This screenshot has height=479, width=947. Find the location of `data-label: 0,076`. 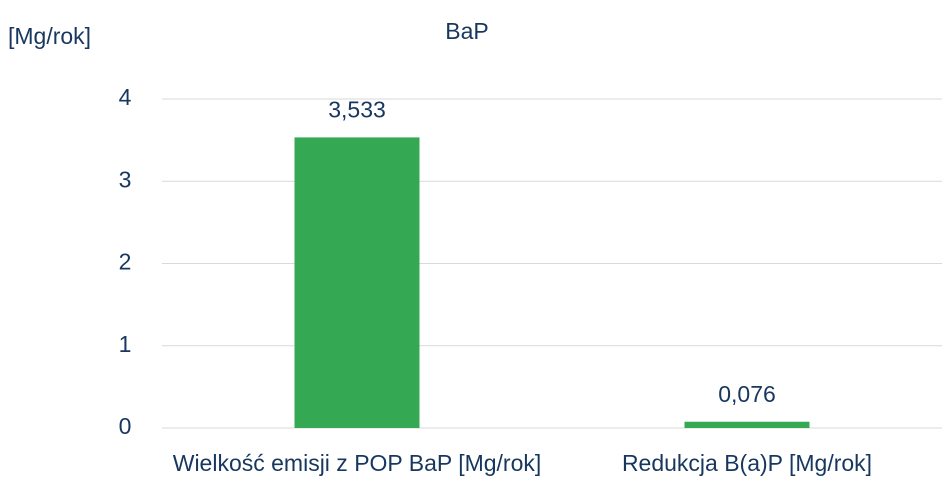

data-label: 0,076 is located at coordinates (747, 394).